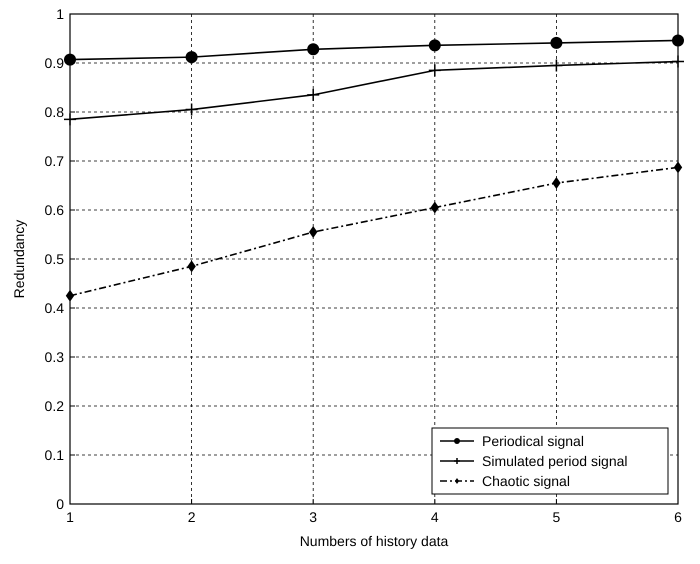 Image resolution: width=700 pixels, height=564 pixels. Describe the element at coordinates (60, 14) in the screenshot. I see `y-tick-label: 1` at that location.